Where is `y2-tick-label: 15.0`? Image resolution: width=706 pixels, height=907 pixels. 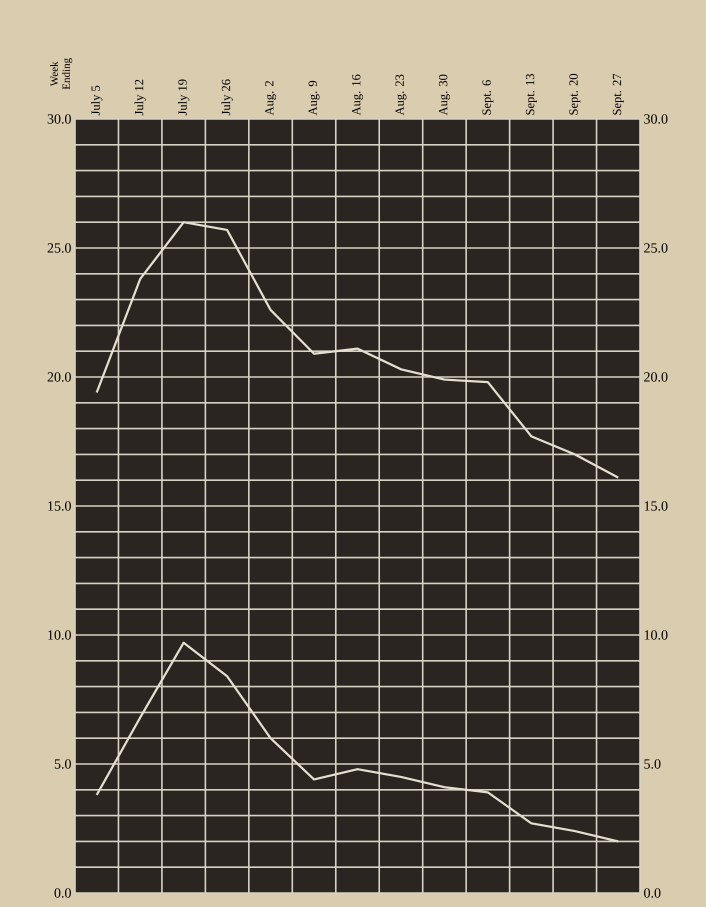 y2-tick-label: 15.0 is located at coordinates (656, 506).